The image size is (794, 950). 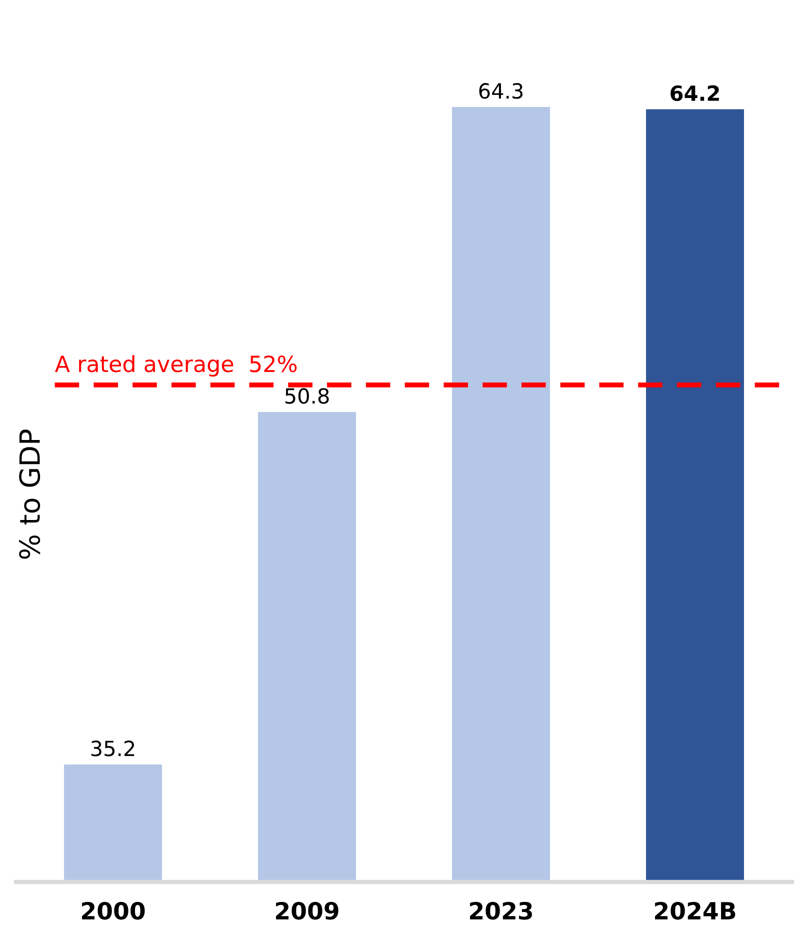 What do you see at coordinates (694, 93) in the screenshot?
I see `data-label: 64.2` at bounding box center [694, 93].